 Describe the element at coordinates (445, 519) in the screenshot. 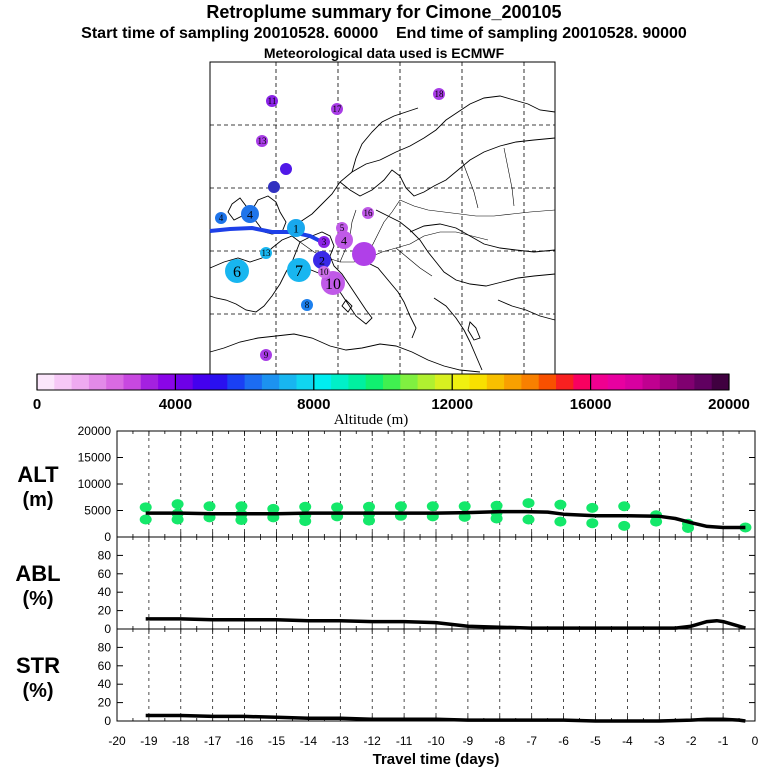

I see `mean-altitude-line` at that location.